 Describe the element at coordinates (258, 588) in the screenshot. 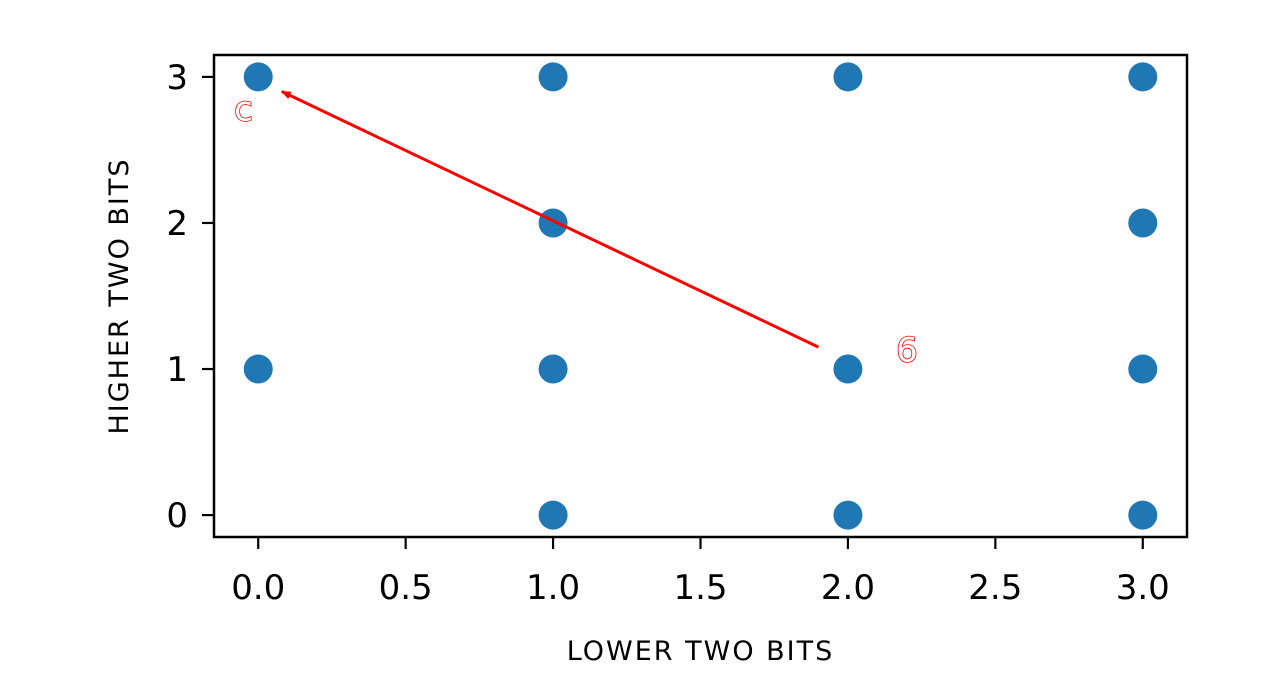

I see `x-tick-label: 0.0` at that location.